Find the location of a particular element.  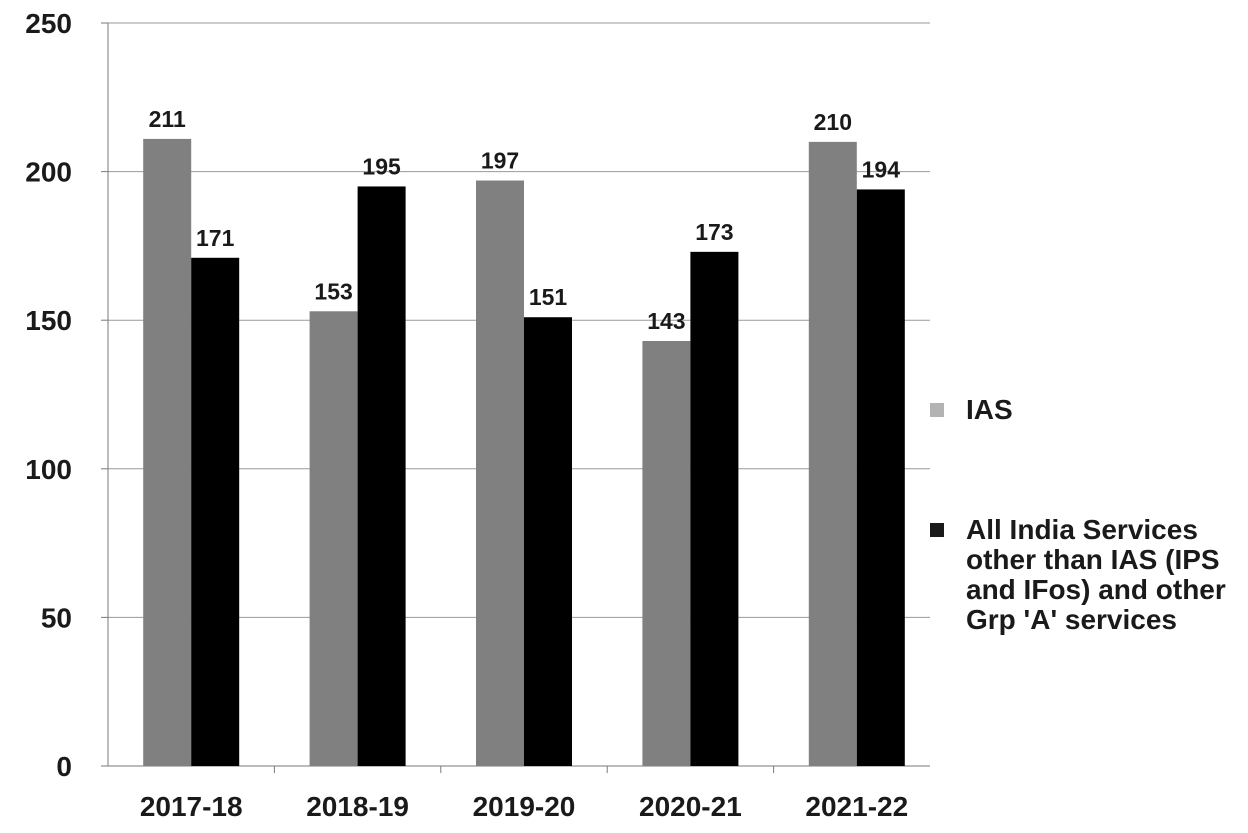

y-tick-label-200: 200 is located at coordinates (48, 172).